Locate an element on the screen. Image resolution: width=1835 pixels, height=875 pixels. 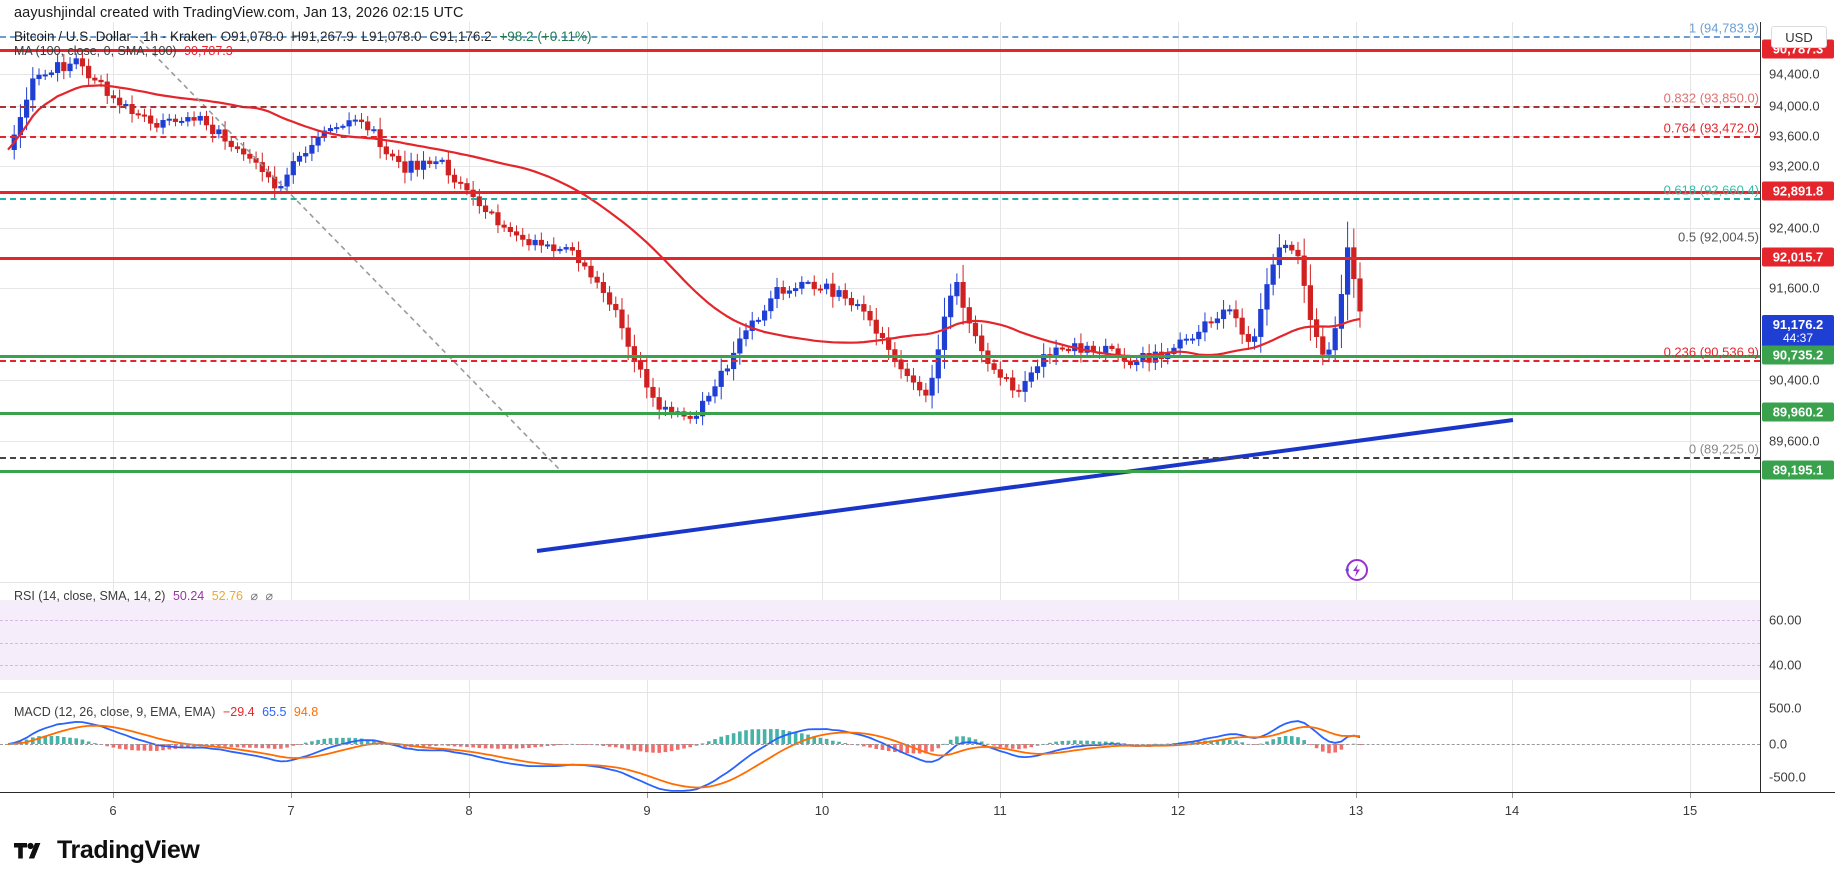
time-axis: 6 7 8 9 10 11 12 13 14 15 is located at coordinates (917, 809).